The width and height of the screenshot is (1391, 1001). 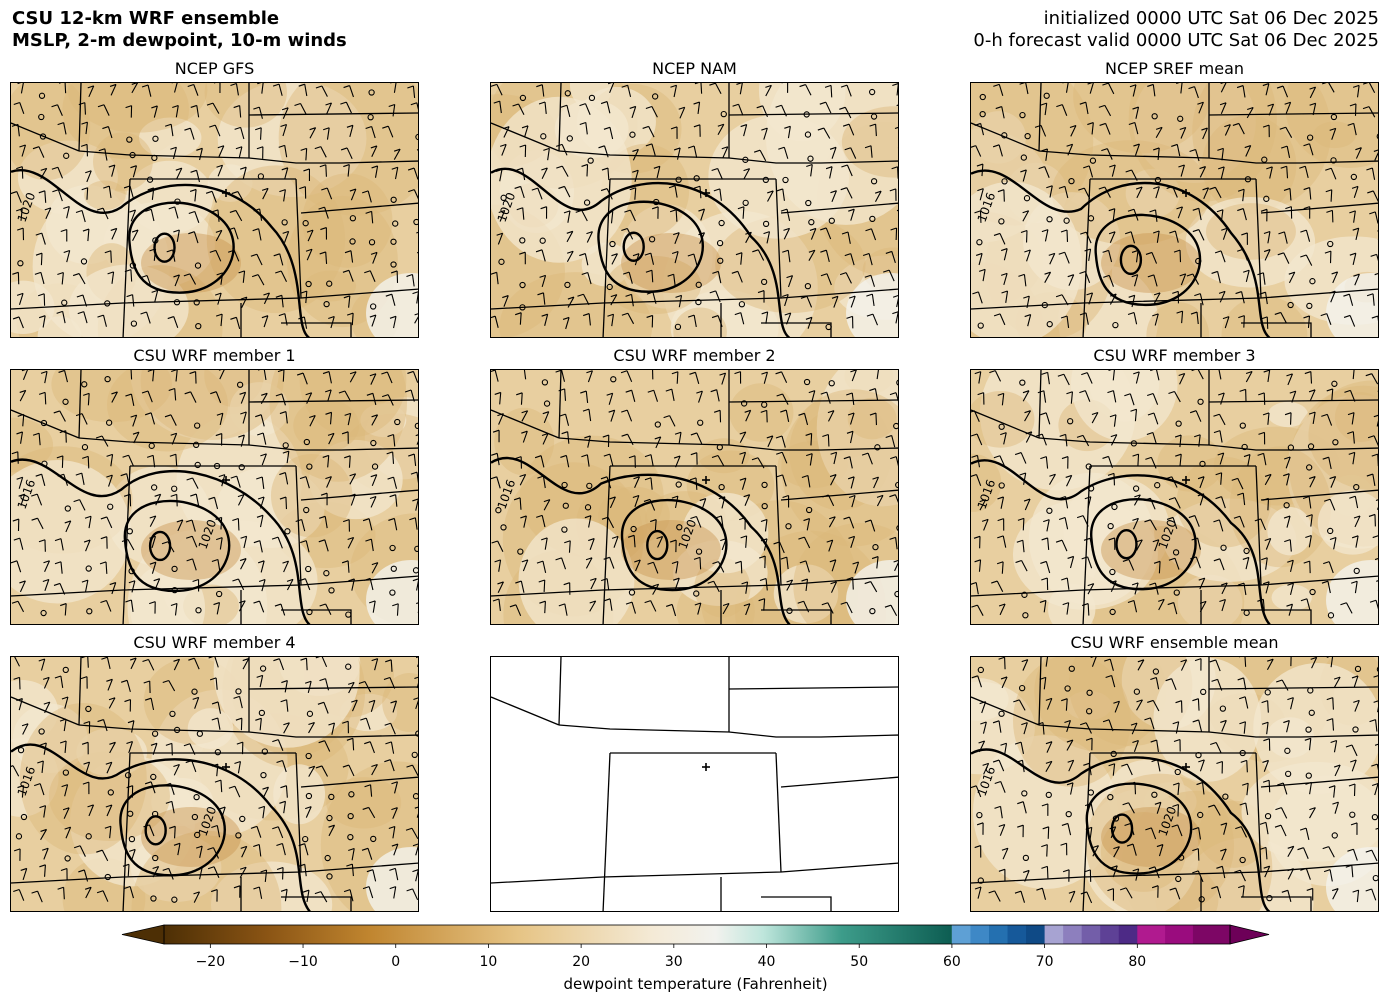 What do you see at coordinates (146, 18) in the screenshot?
I see `figure-title-line1: CSU 12-km WRF ensemble` at bounding box center [146, 18].